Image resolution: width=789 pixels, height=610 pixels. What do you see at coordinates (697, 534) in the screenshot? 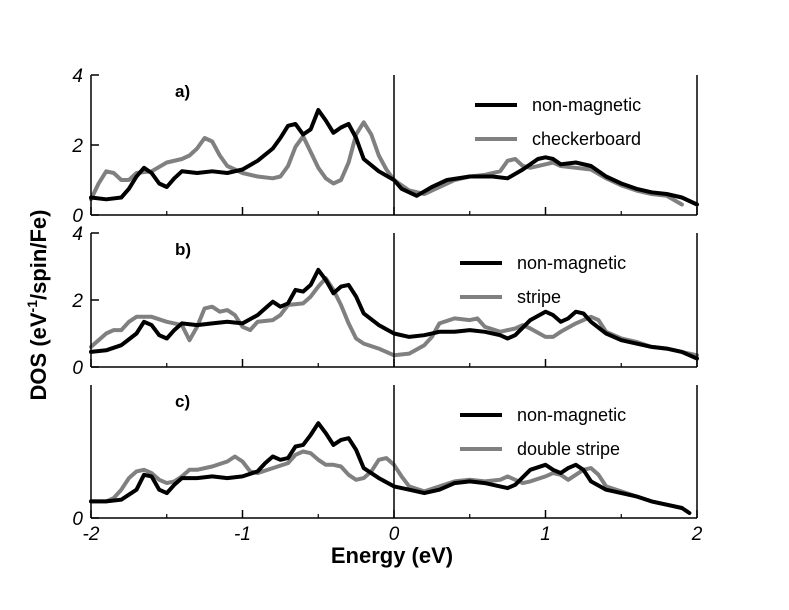
I see `x-tick-label: 2` at bounding box center [697, 534].